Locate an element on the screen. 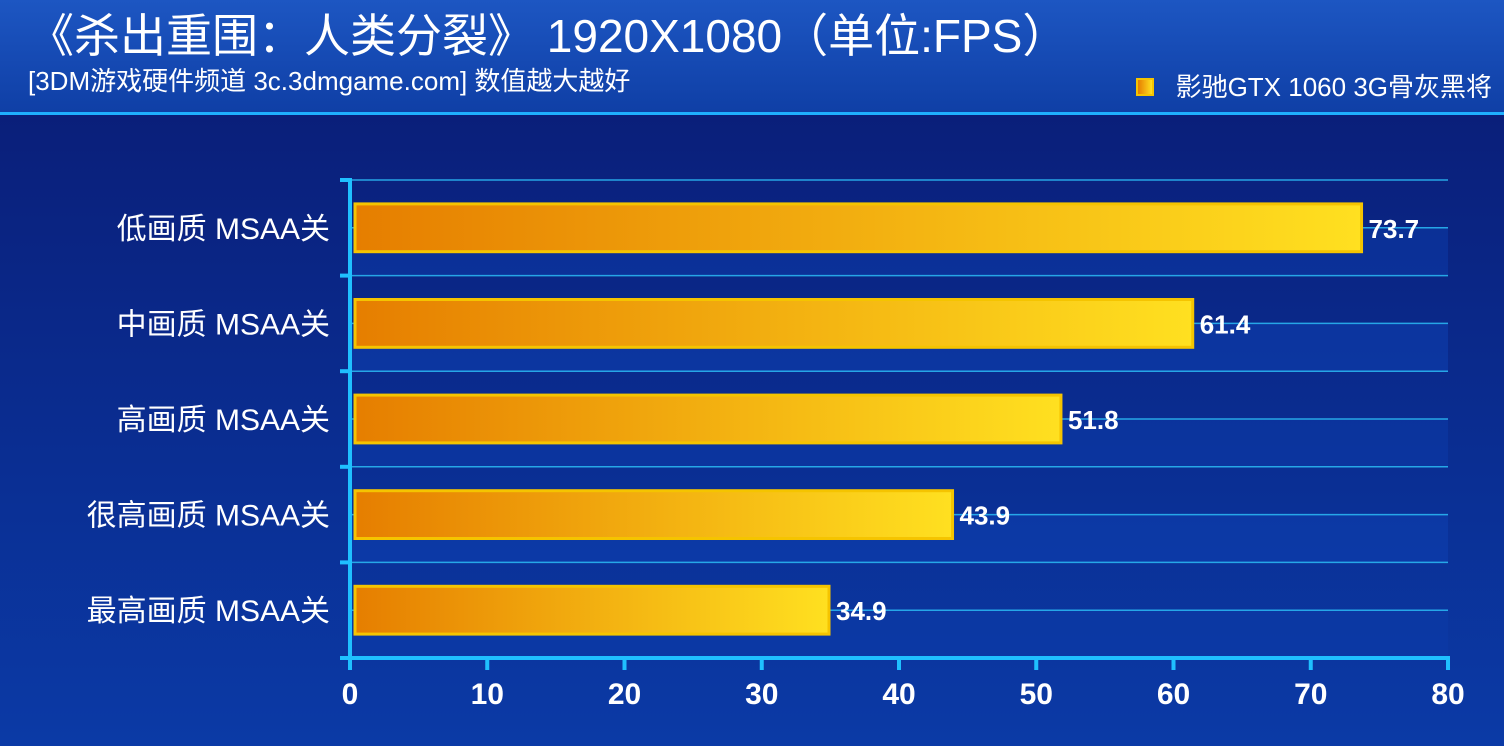 The width and height of the screenshot is (1504, 746). category-label: 最高画质 MSAA关 is located at coordinates (208, 611).